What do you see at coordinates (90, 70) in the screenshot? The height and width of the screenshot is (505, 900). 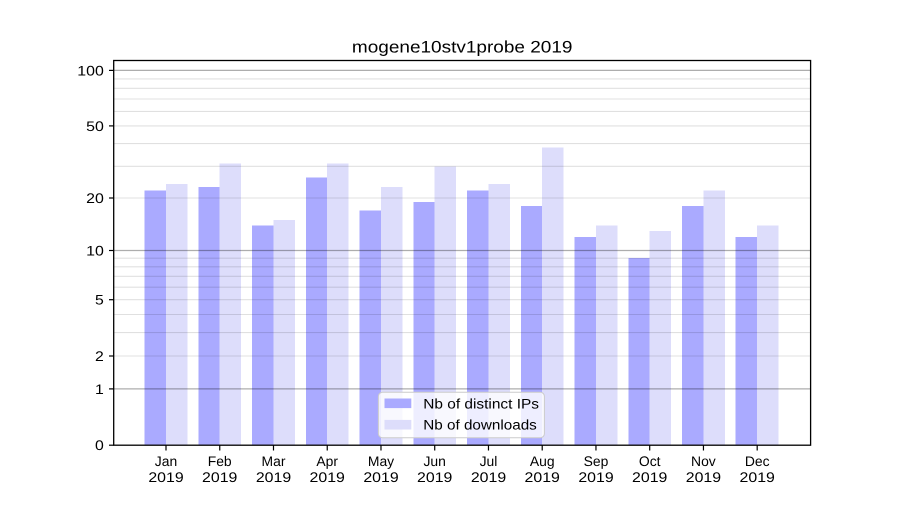 I see `svg-text: 100` at bounding box center [90, 70].